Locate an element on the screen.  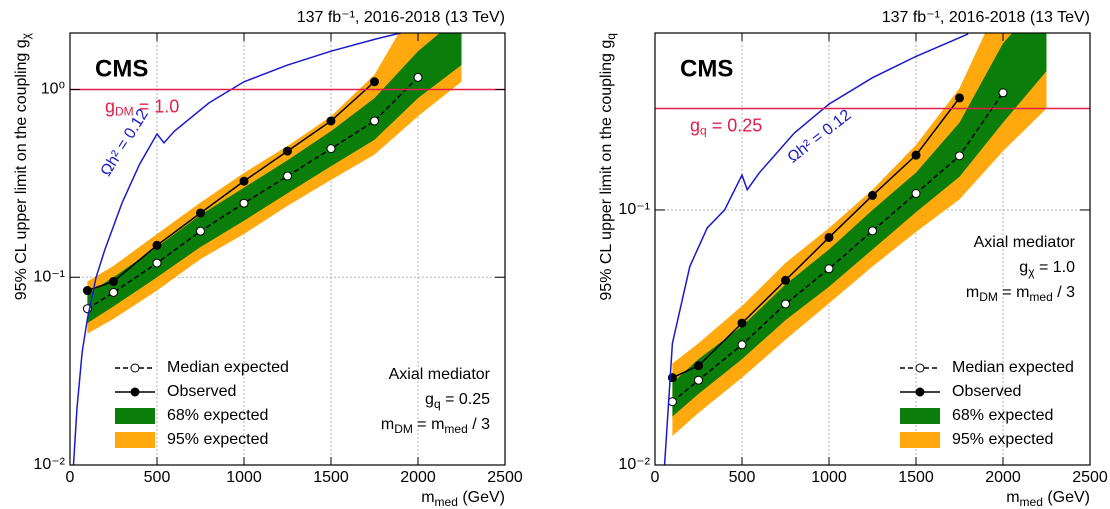
reference-label: gq = 0.25 is located at coordinates (726, 126).